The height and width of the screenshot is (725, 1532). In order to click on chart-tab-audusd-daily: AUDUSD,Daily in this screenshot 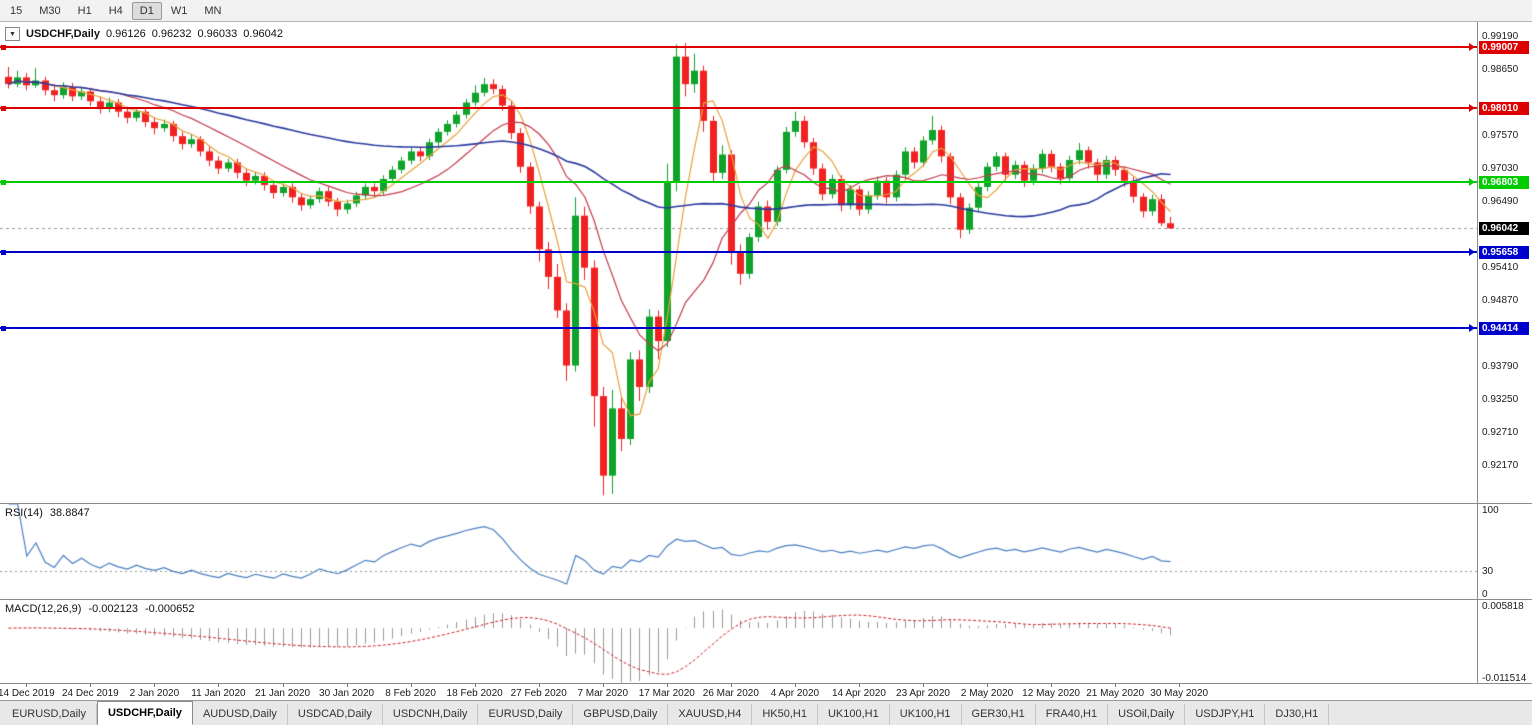, I will do `click(240, 714)`.